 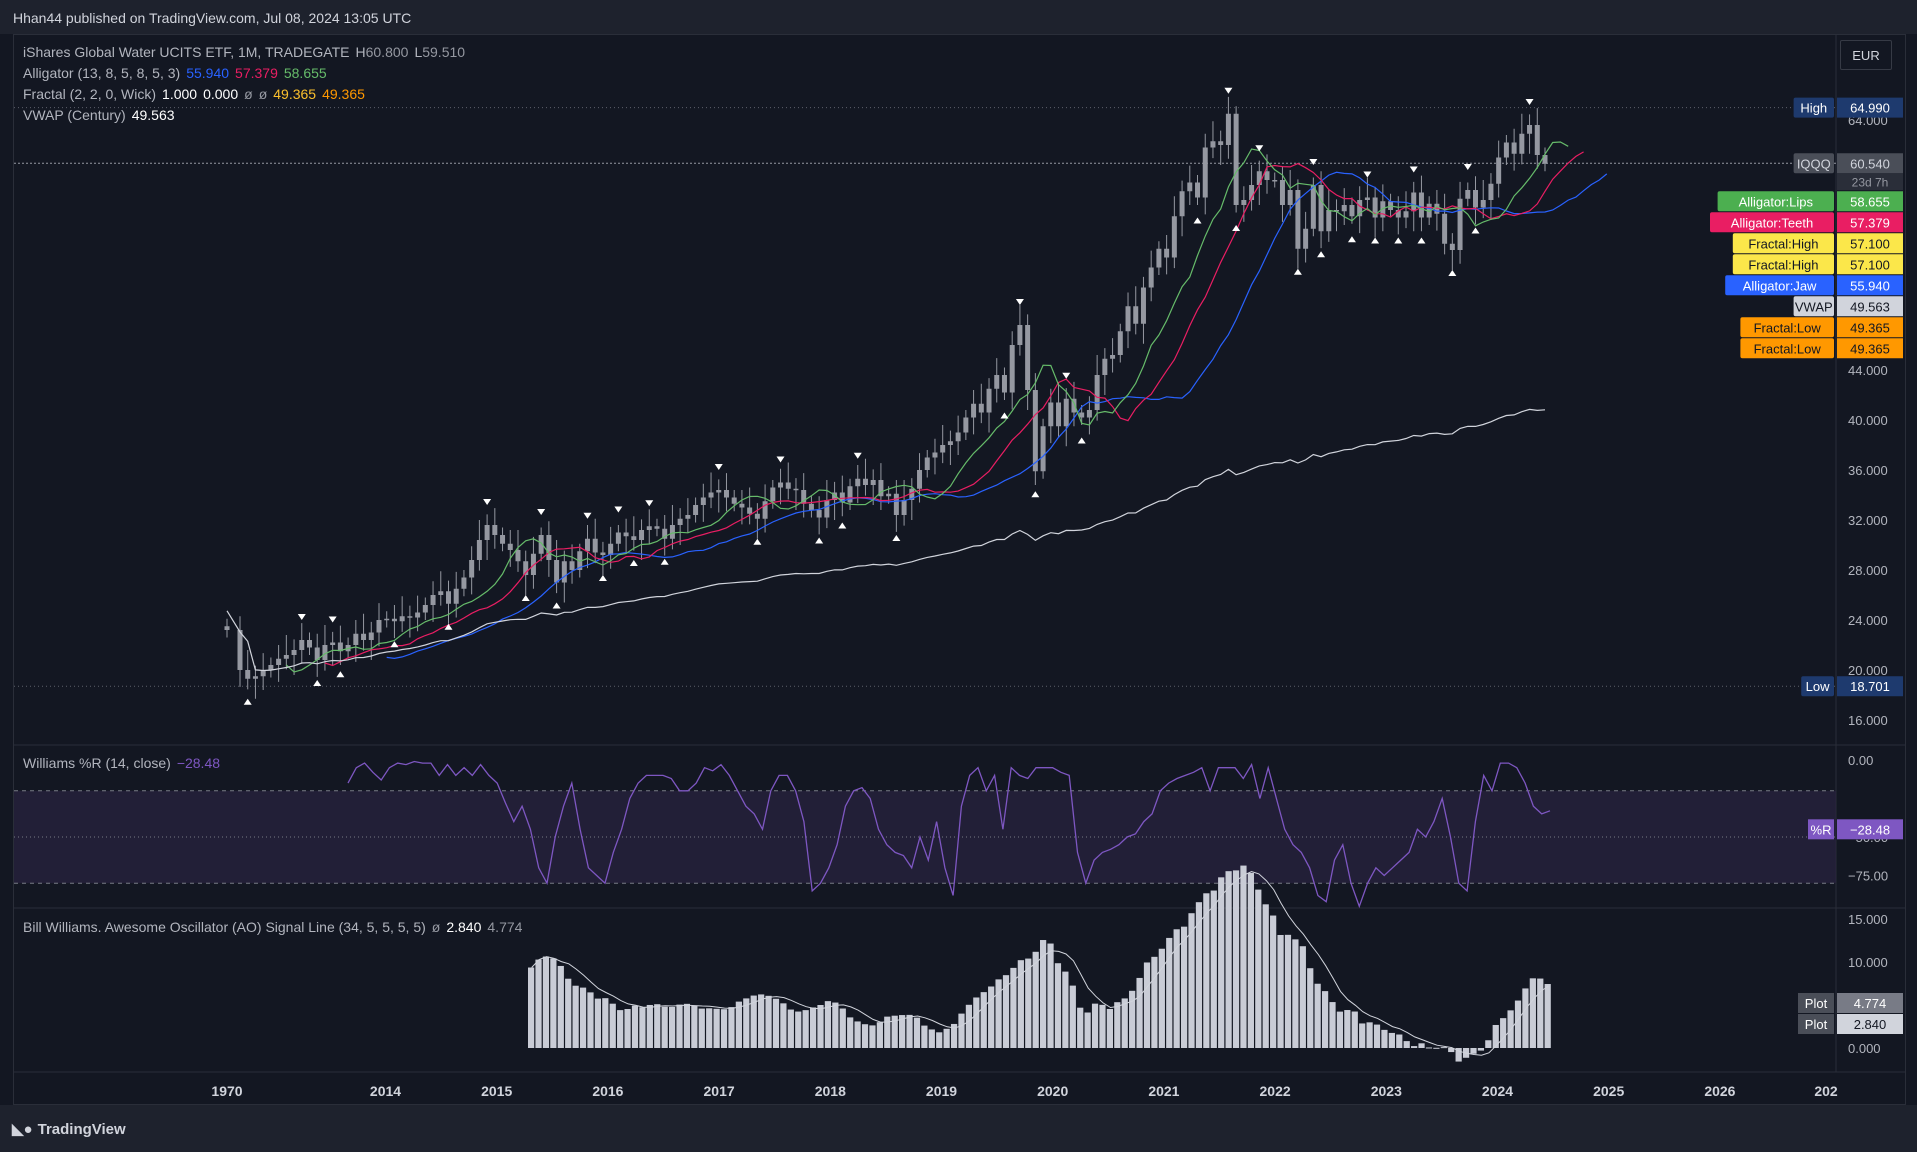 I want to click on price-tag-value: 57.100, so click(x=1870, y=264).